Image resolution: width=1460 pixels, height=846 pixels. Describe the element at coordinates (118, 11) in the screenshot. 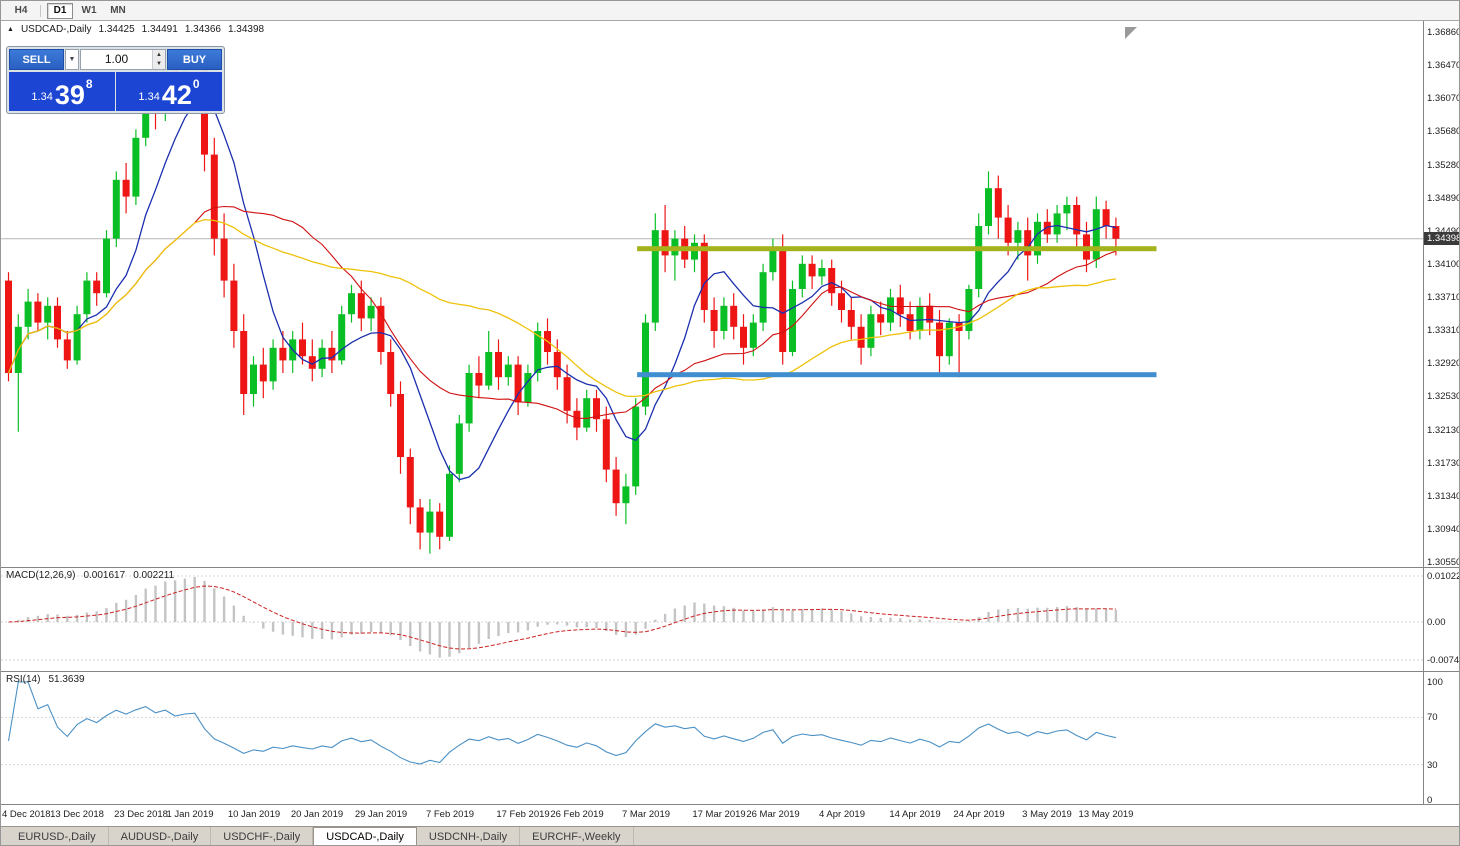

I see `timeframe-mn-button: MN` at that location.